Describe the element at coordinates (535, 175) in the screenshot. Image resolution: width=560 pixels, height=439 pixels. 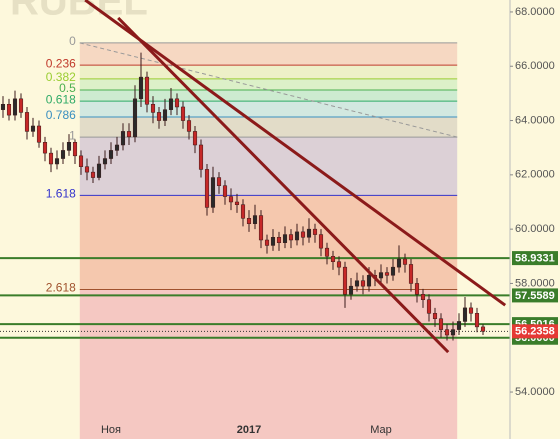
I see `y-tick-label: 62.0000` at that location.